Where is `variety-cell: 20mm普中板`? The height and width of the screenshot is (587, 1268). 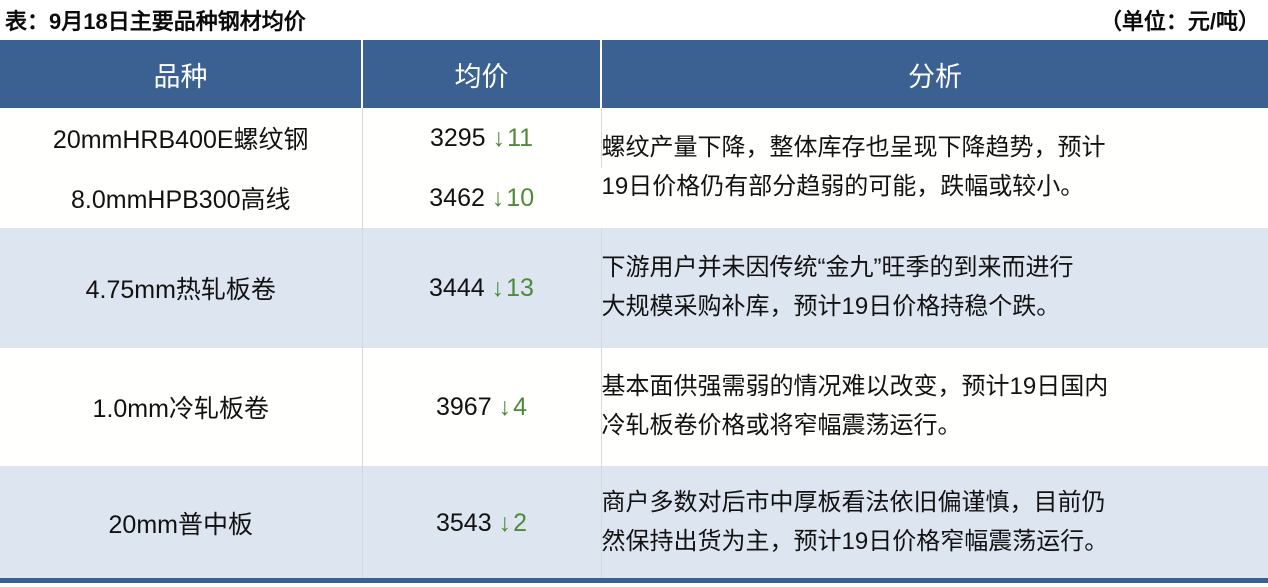
variety-cell: 20mm普中板 is located at coordinates (181, 523).